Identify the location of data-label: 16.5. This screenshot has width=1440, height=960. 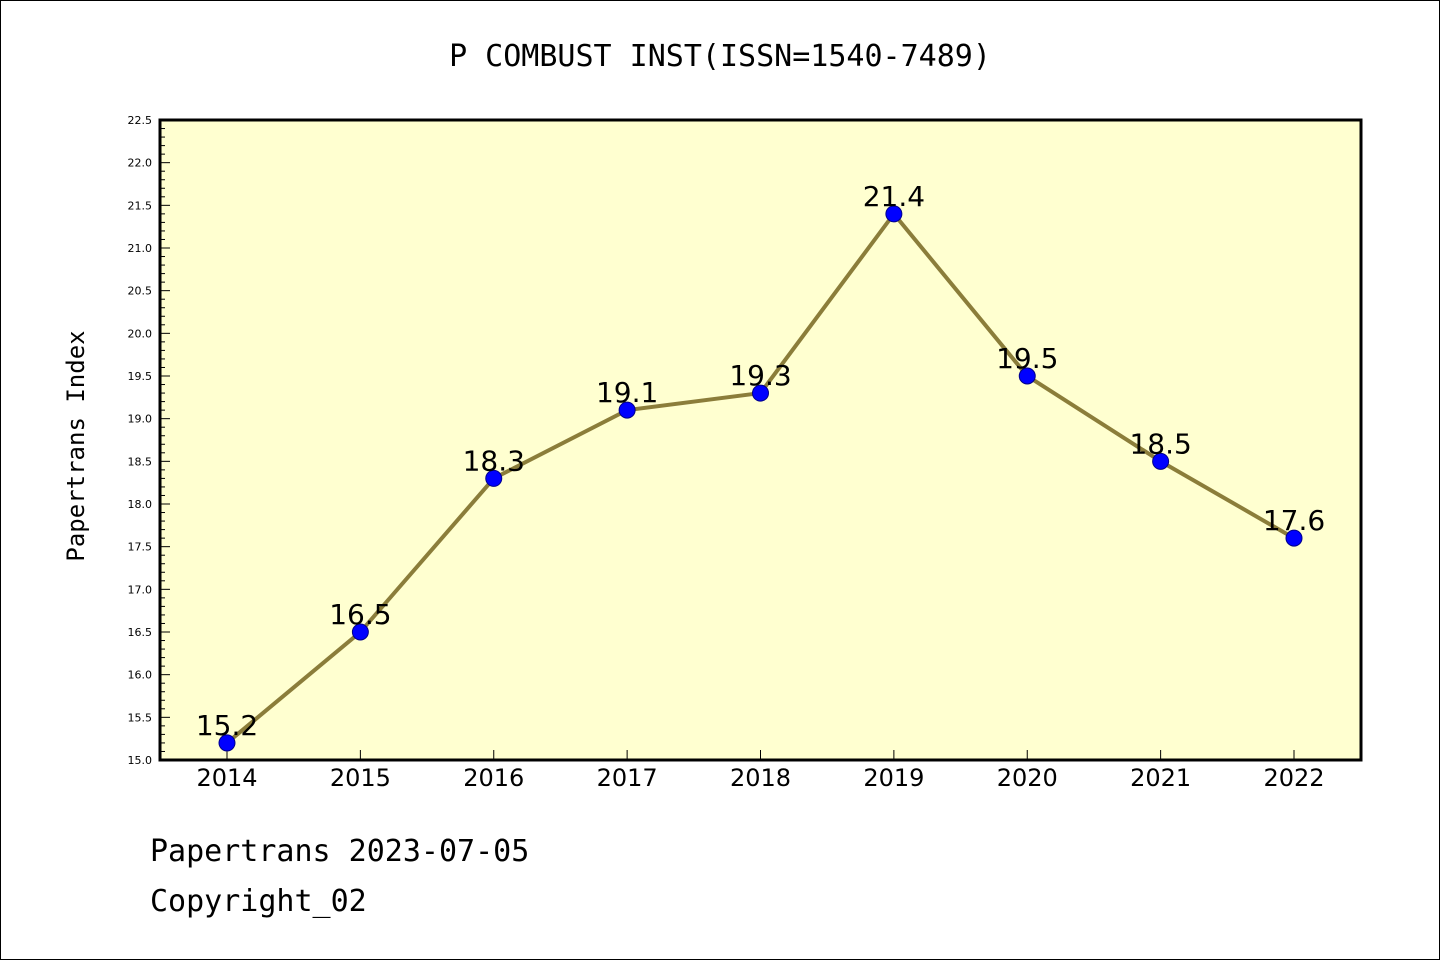
(360, 614).